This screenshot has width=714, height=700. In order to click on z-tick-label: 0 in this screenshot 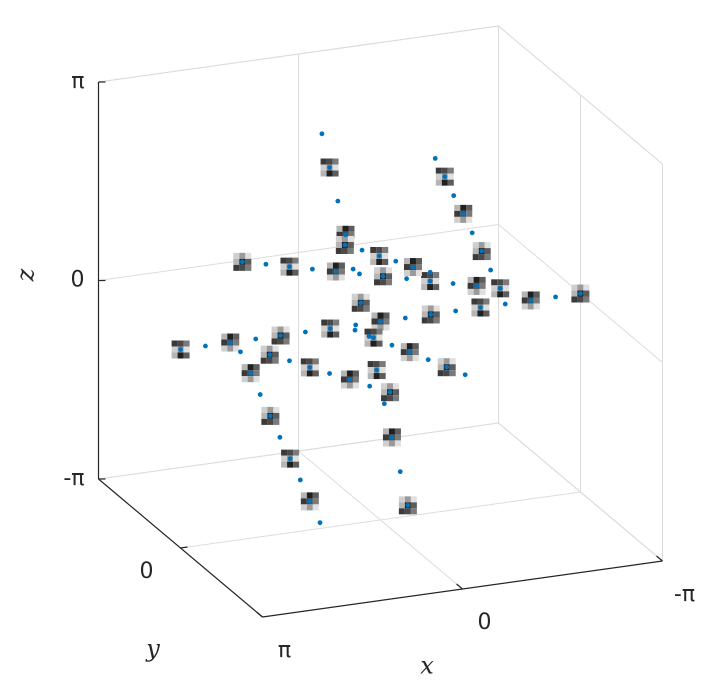, I will do `click(78, 280)`.